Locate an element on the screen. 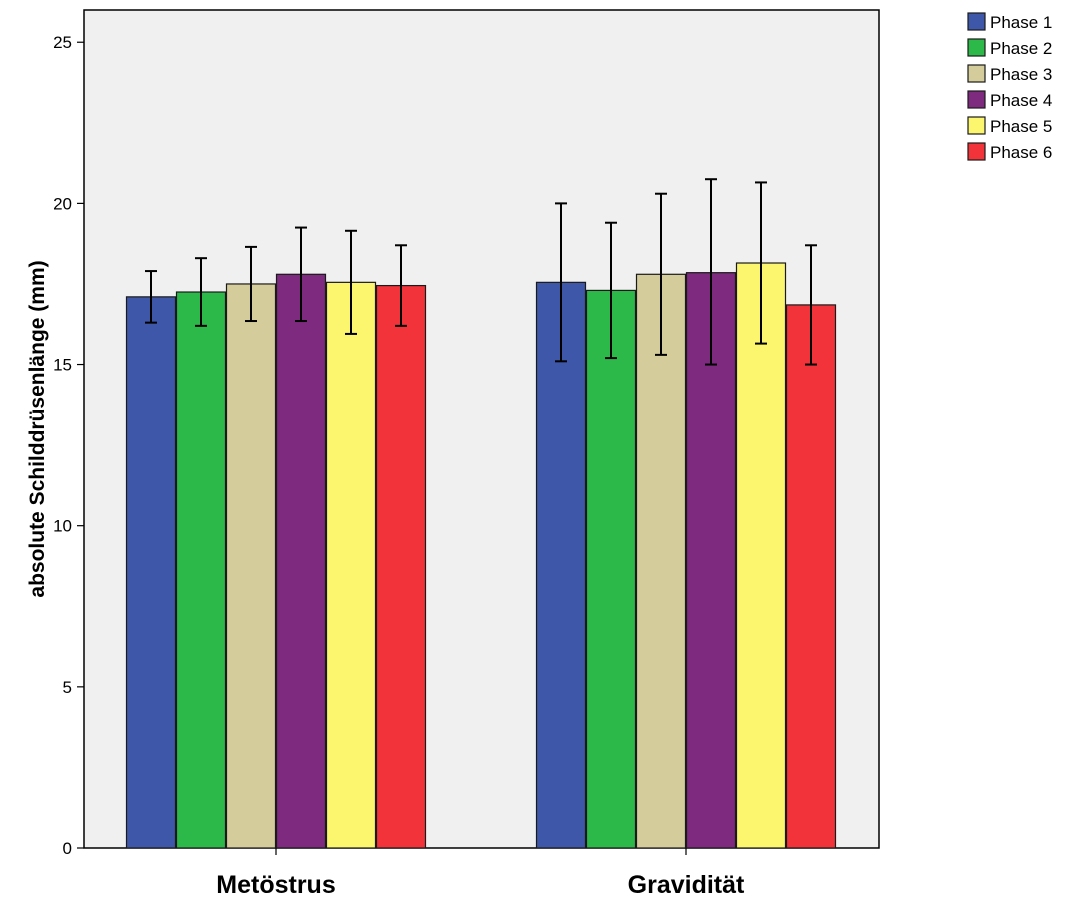  legend-item: Phase 4 is located at coordinates (1009, 100).